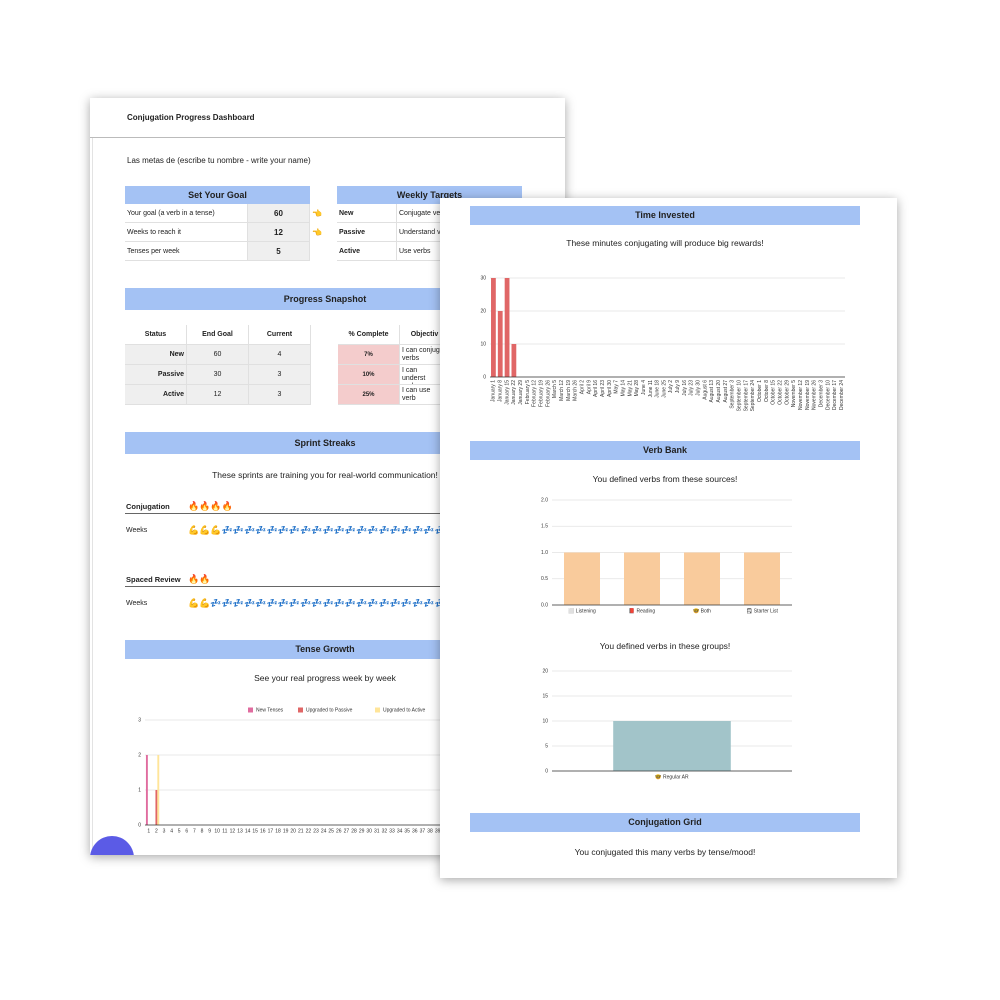 This screenshot has width=1000, height=1000. I want to click on x-tick-label: 18, so click(278, 831).